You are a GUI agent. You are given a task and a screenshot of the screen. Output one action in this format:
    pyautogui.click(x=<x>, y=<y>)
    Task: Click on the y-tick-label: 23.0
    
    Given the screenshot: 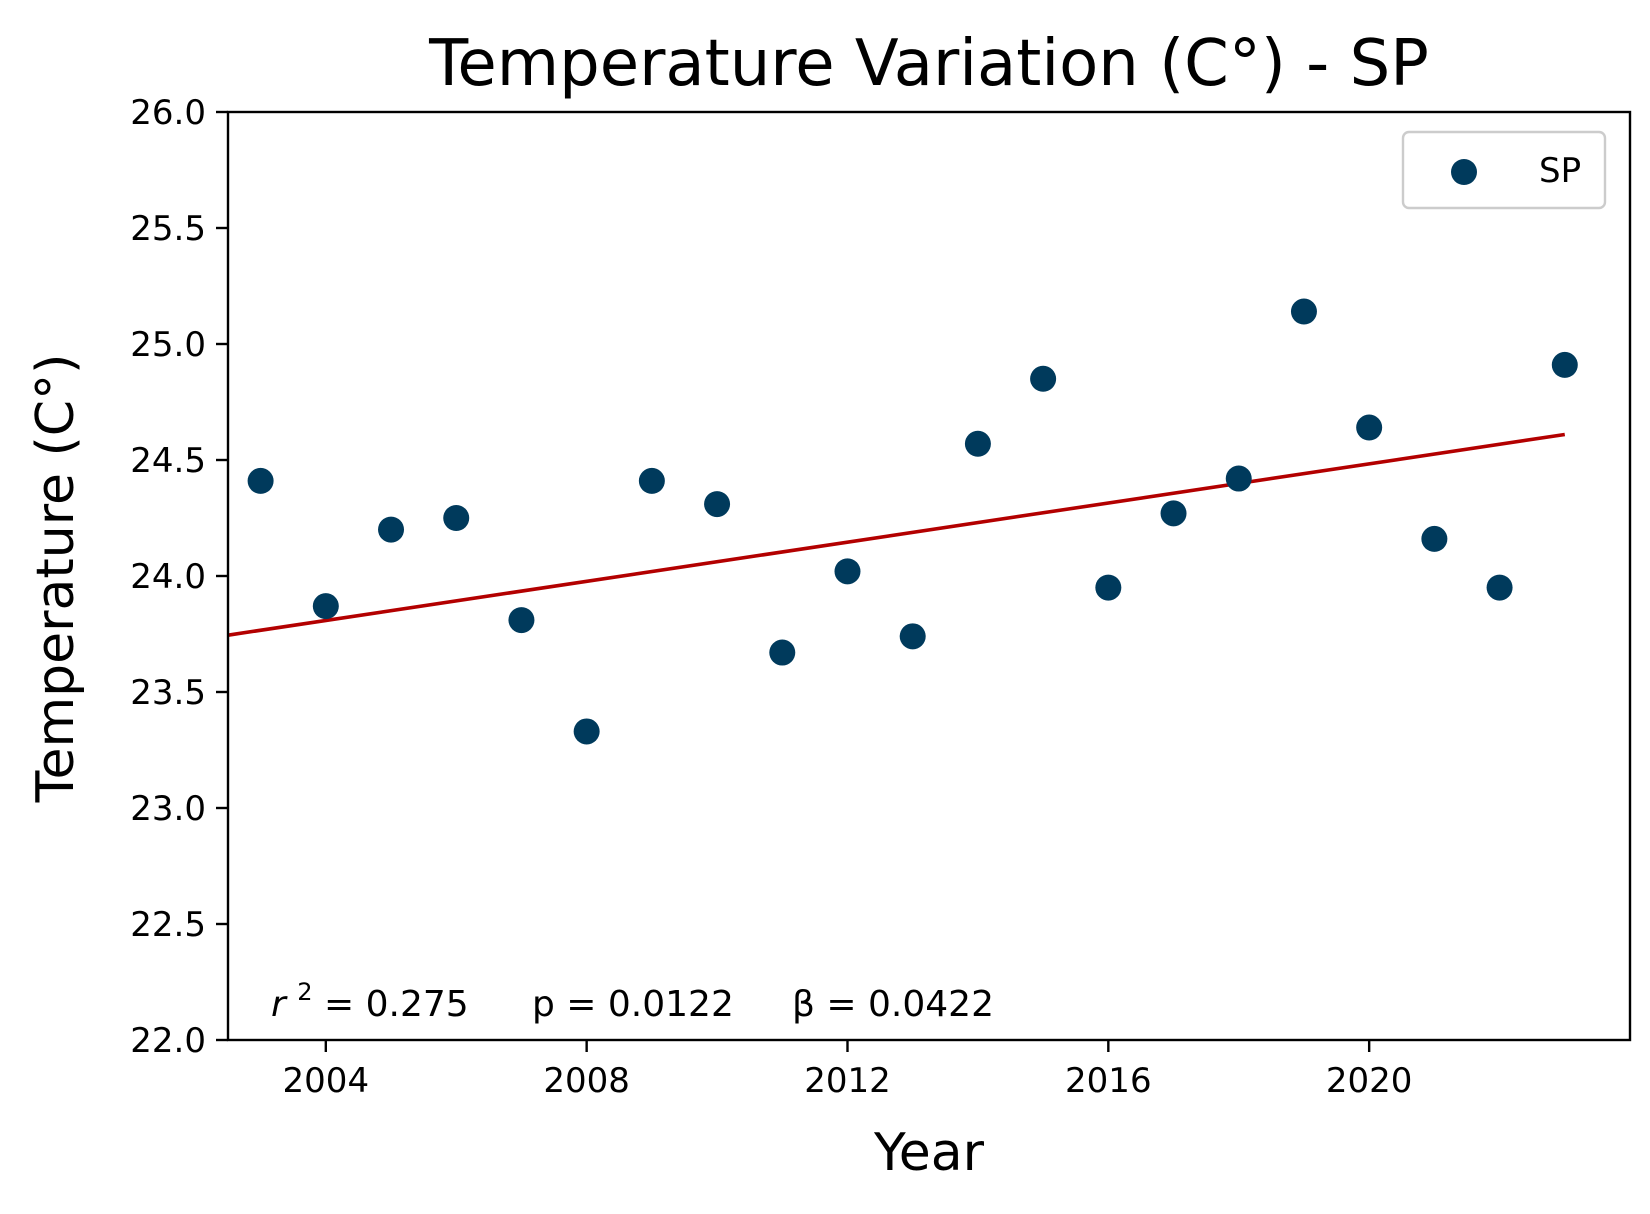 What is the action you would take?
    pyautogui.click(x=168, y=809)
    